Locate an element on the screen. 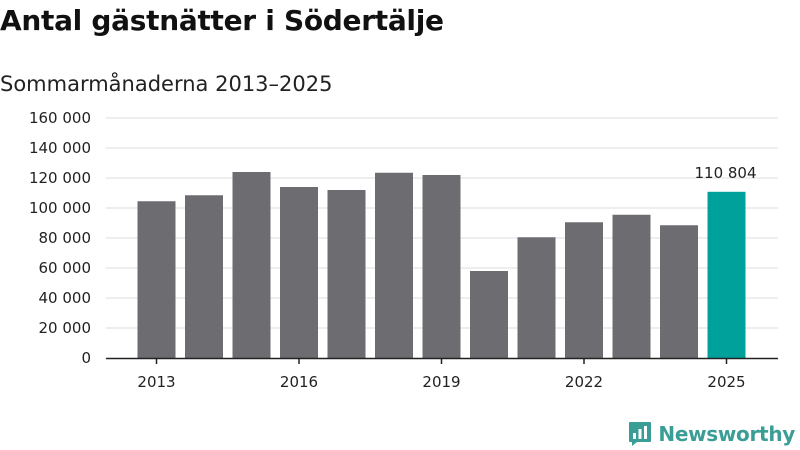  y-tick-label: 40 000 is located at coordinates (65, 298).